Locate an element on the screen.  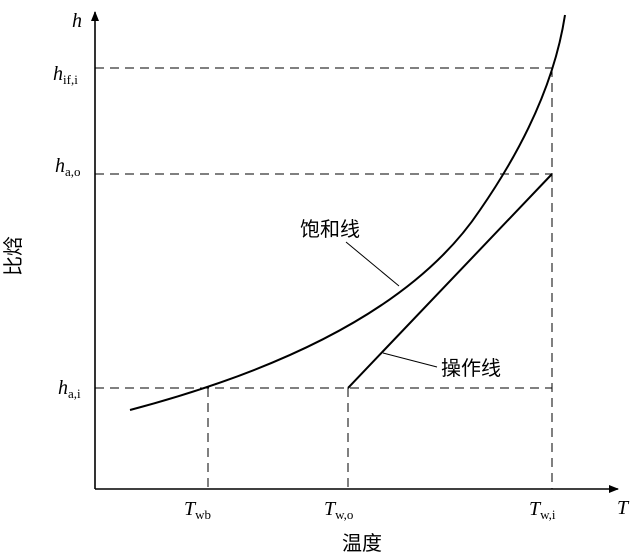
y-tick-h-a-o: ha,o is located at coordinates (68, 167).